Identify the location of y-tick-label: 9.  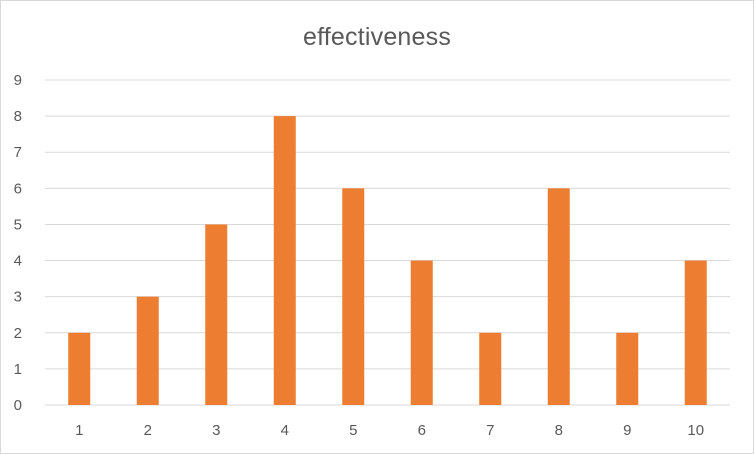
(18, 80).